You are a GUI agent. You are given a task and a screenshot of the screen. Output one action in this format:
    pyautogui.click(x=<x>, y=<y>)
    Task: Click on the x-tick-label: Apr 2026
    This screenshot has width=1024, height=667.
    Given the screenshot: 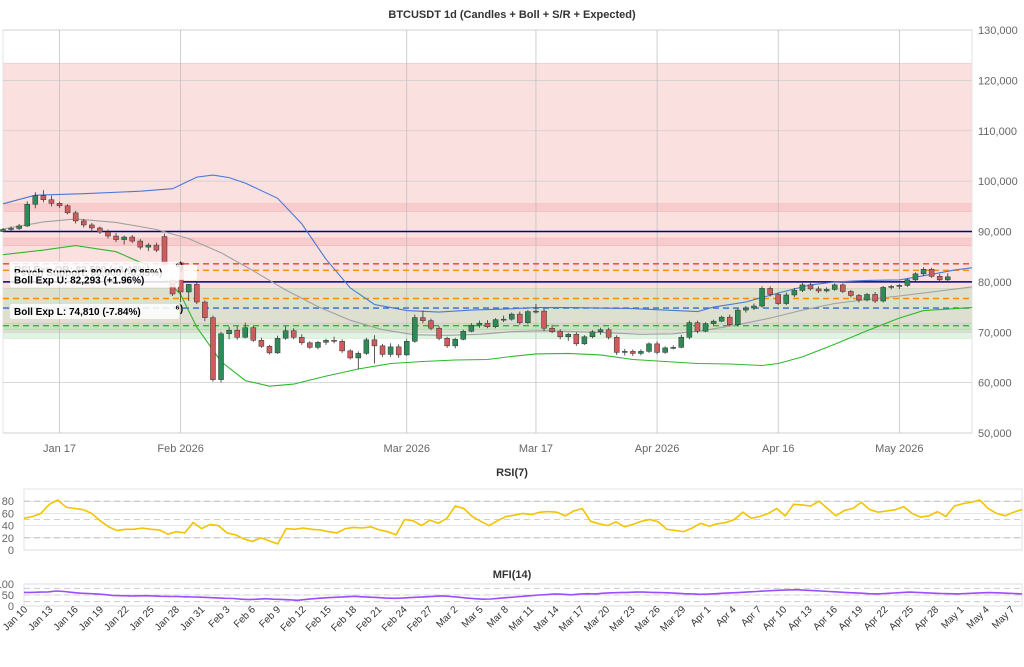 What is the action you would take?
    pyautogui.click(x=657, y=449)
    